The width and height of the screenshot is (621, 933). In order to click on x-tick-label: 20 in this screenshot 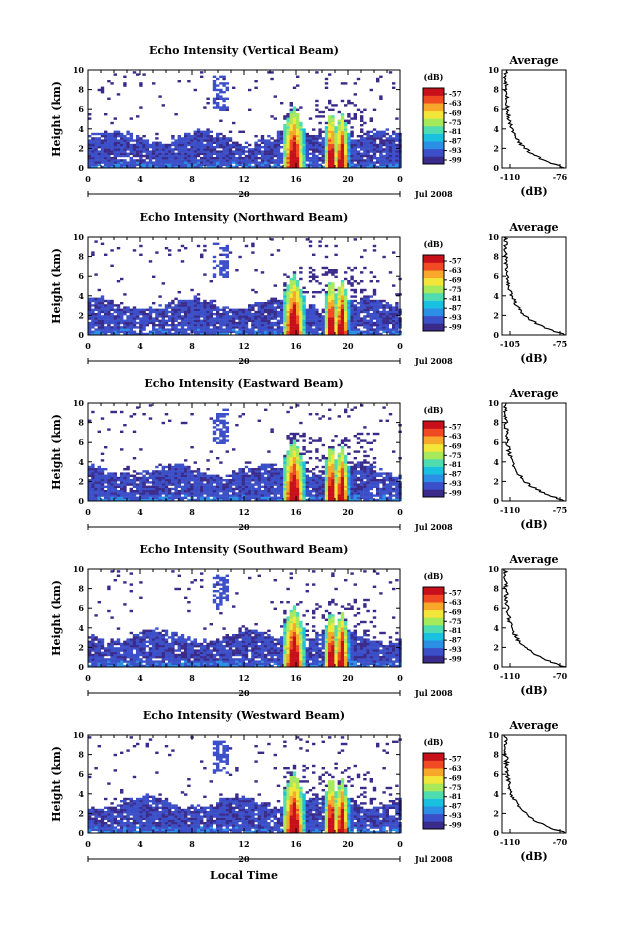, I will do `click(348, 346)`.